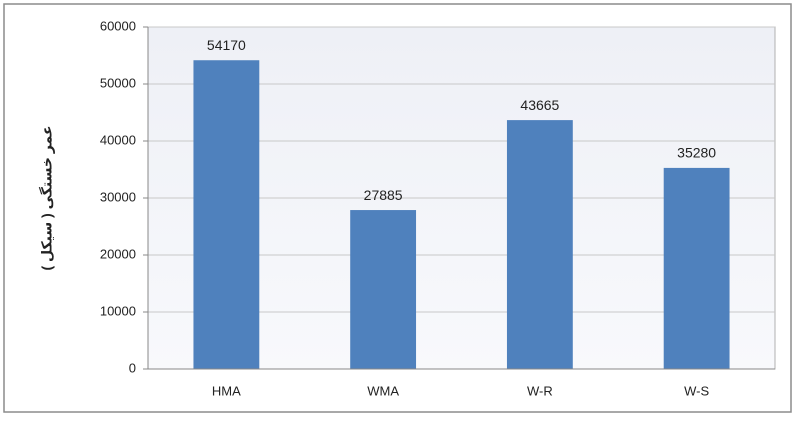 This screenshot has height=422, width=796. I want to click on y-tick-label: 50000, so click(118, 82).